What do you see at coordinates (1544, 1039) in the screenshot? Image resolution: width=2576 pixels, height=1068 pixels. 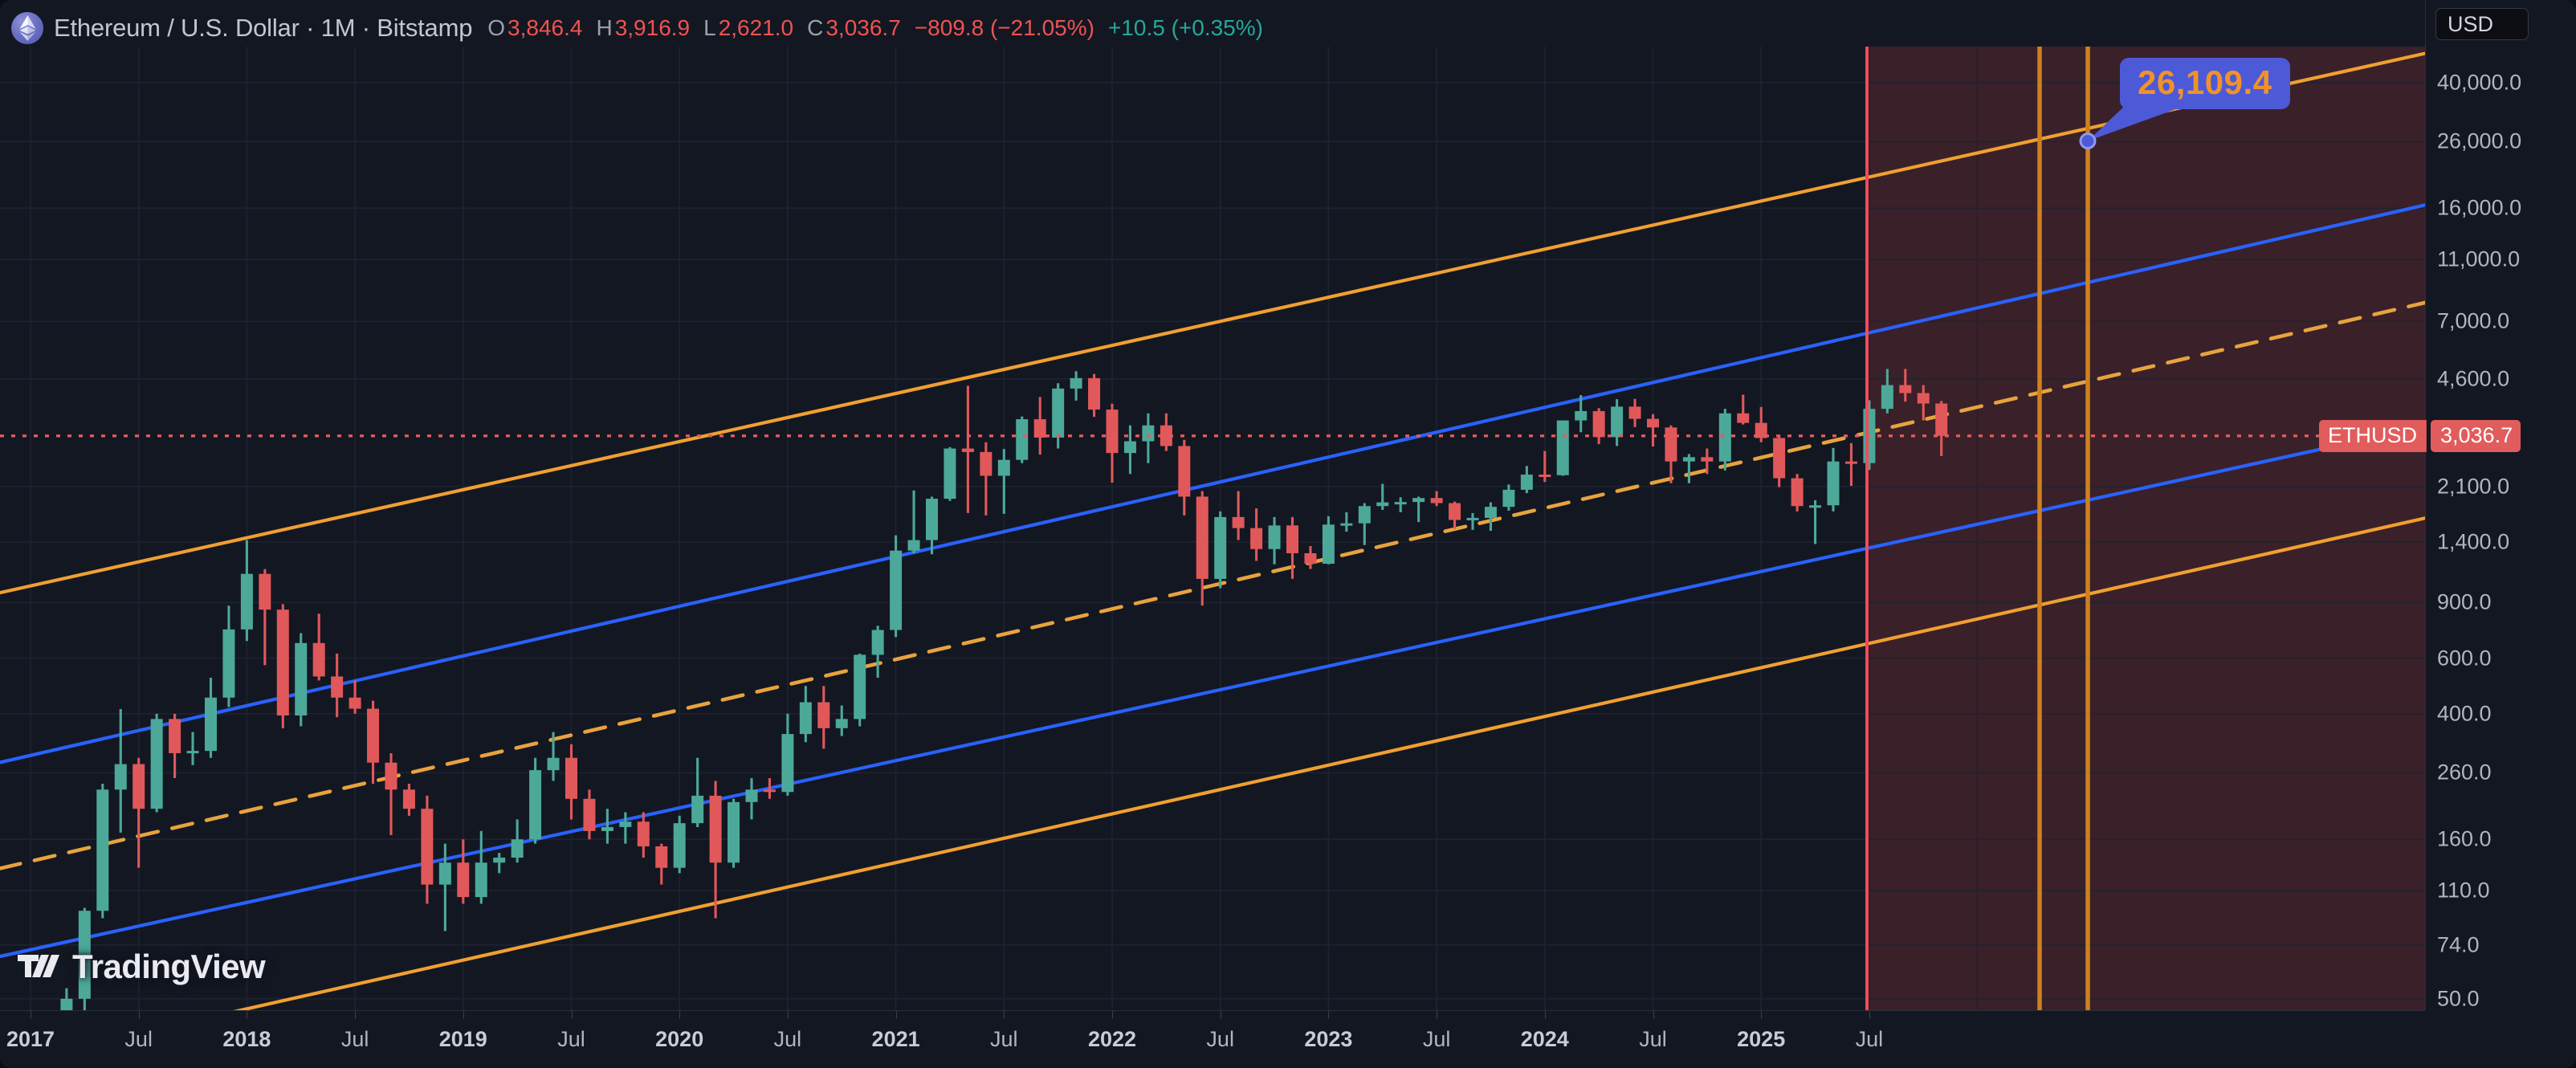 I see `time-tick: 2024` at bounding box center [1544, 1039].